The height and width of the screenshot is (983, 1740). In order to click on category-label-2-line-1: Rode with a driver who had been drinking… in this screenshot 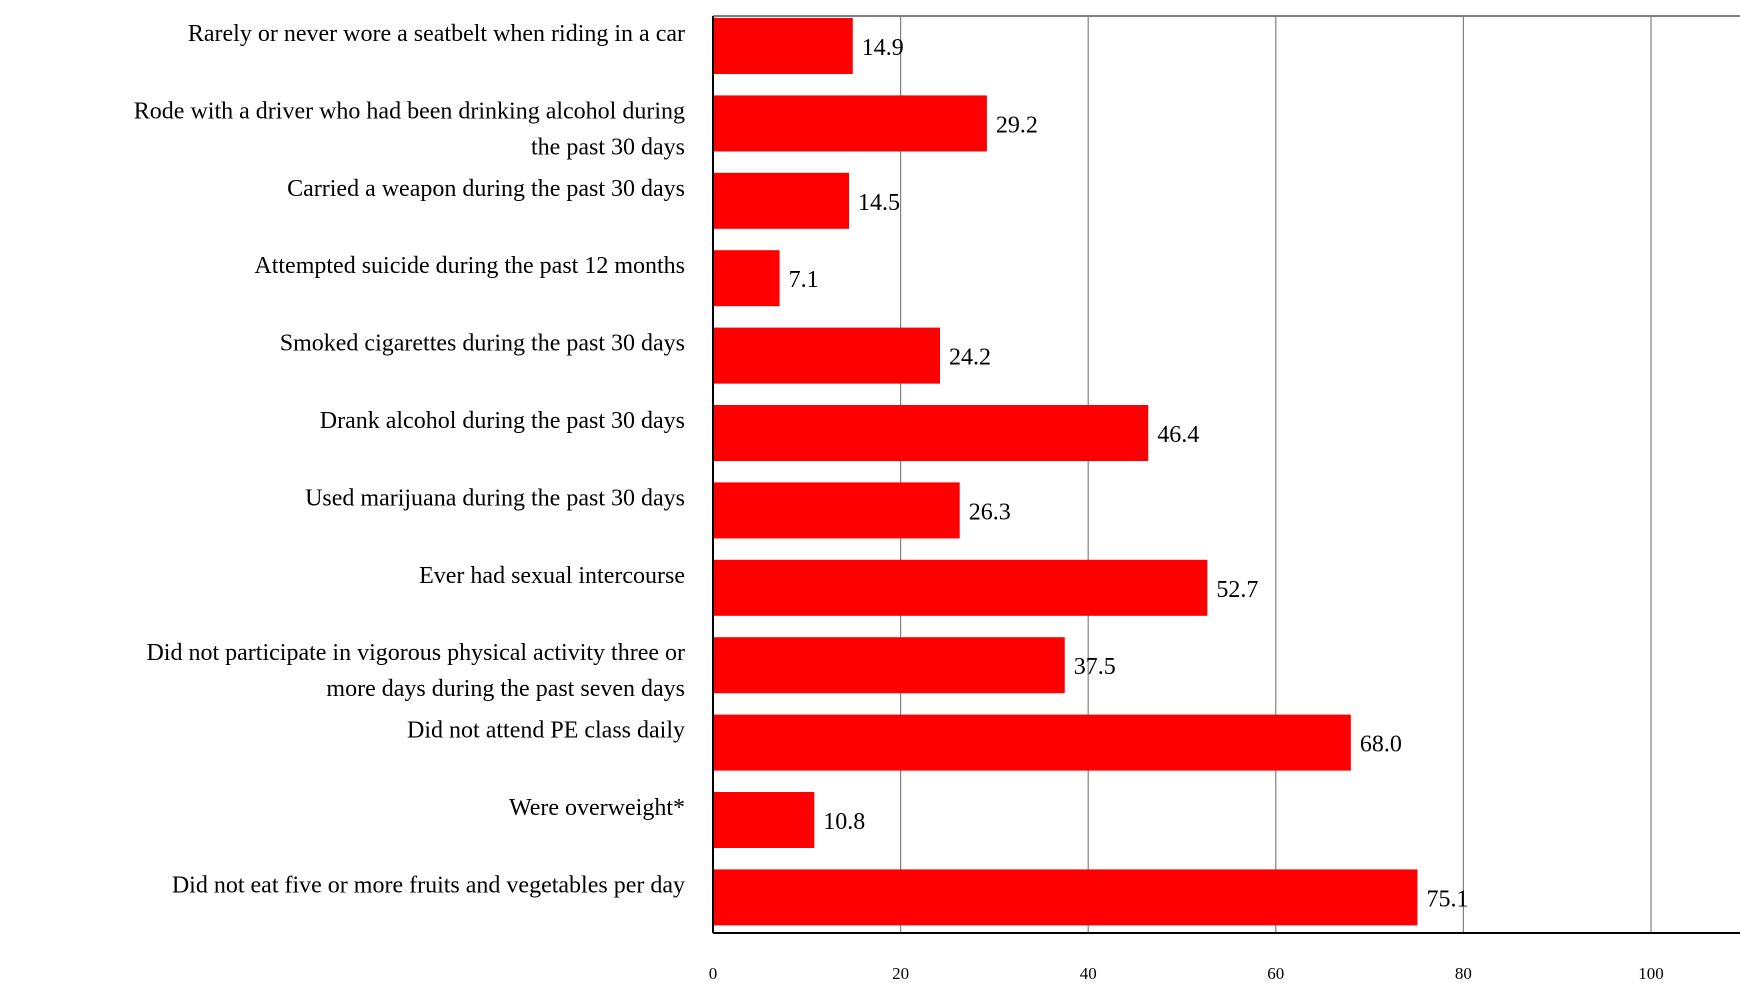, I will do `click(409, 111)`.